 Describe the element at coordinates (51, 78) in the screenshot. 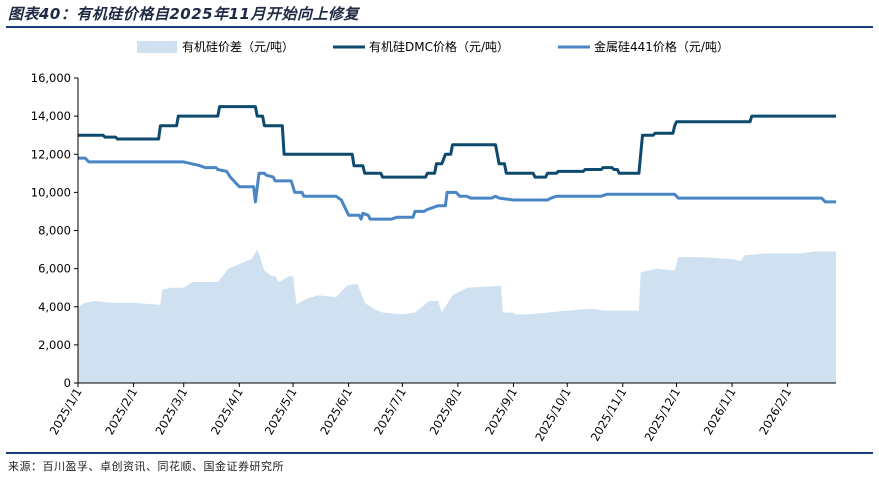

I see `y-tick-label: 16,000` at that location.